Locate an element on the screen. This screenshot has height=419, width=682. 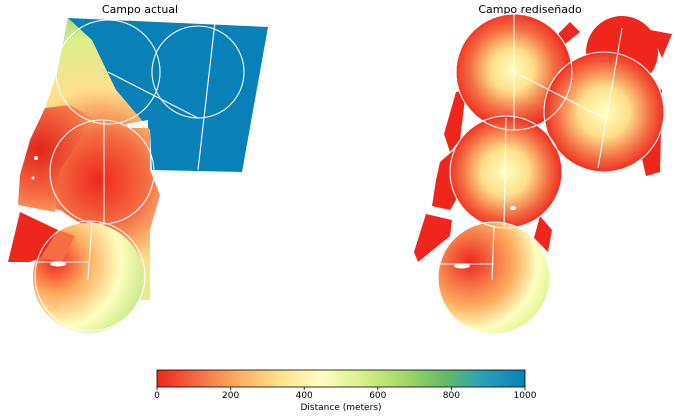
colorbar-tick-label: 800 is located at coordinates (451, 396).